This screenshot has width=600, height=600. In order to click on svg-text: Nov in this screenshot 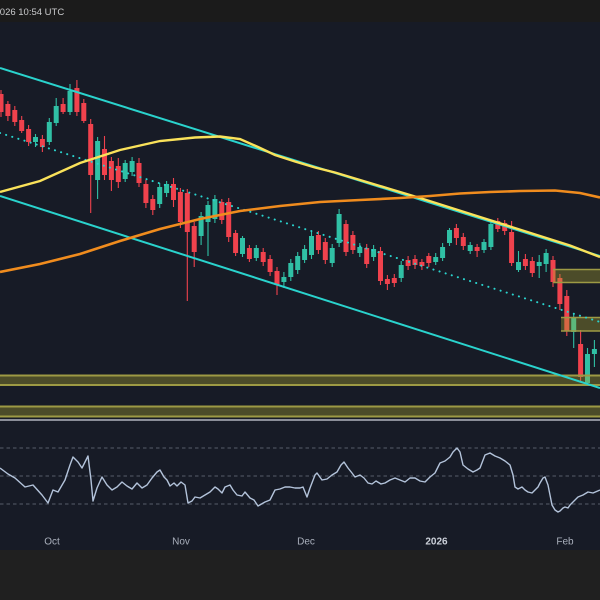, I will do `click(181, 542)`.